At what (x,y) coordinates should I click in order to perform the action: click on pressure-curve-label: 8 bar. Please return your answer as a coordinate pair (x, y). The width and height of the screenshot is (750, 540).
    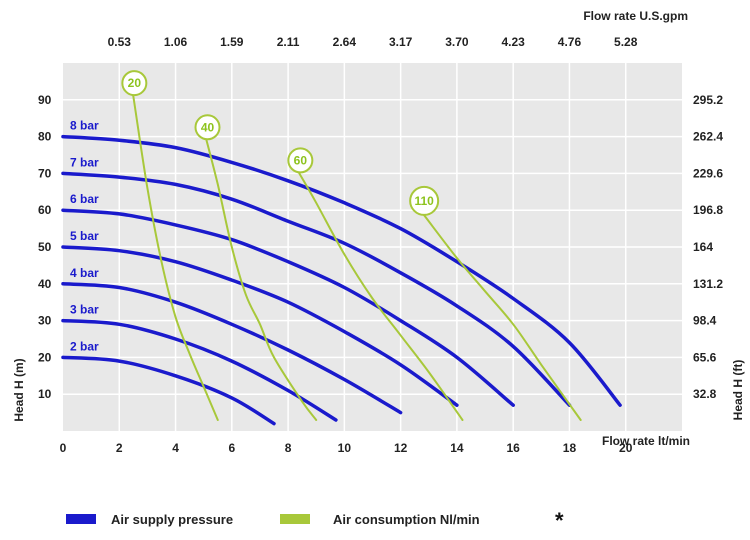
    Looking at the image, I should click on (84, 126).